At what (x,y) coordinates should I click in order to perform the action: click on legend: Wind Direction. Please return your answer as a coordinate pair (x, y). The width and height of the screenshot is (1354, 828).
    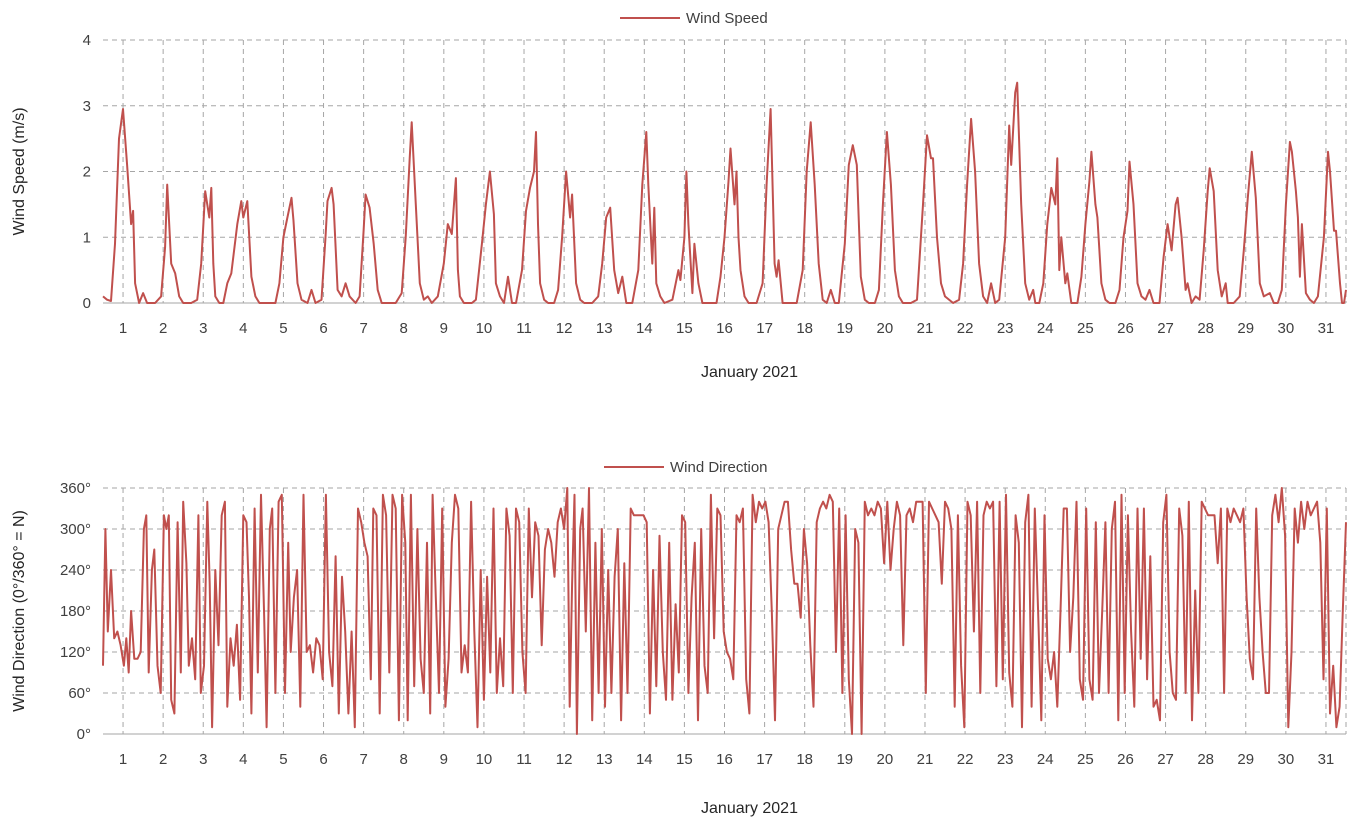
    Looking at the image, I should click on (686, 467).